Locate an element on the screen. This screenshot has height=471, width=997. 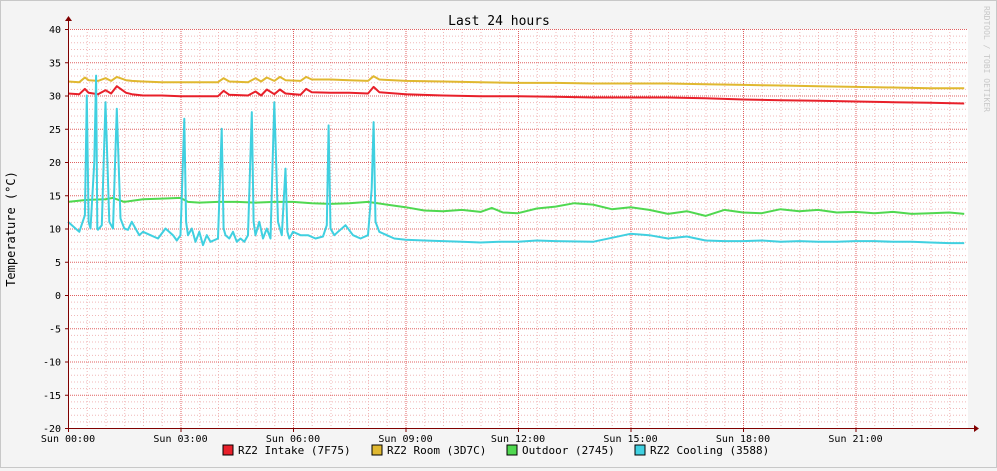
chart-title: Last 24 hours is located at coordinates (499, 21).